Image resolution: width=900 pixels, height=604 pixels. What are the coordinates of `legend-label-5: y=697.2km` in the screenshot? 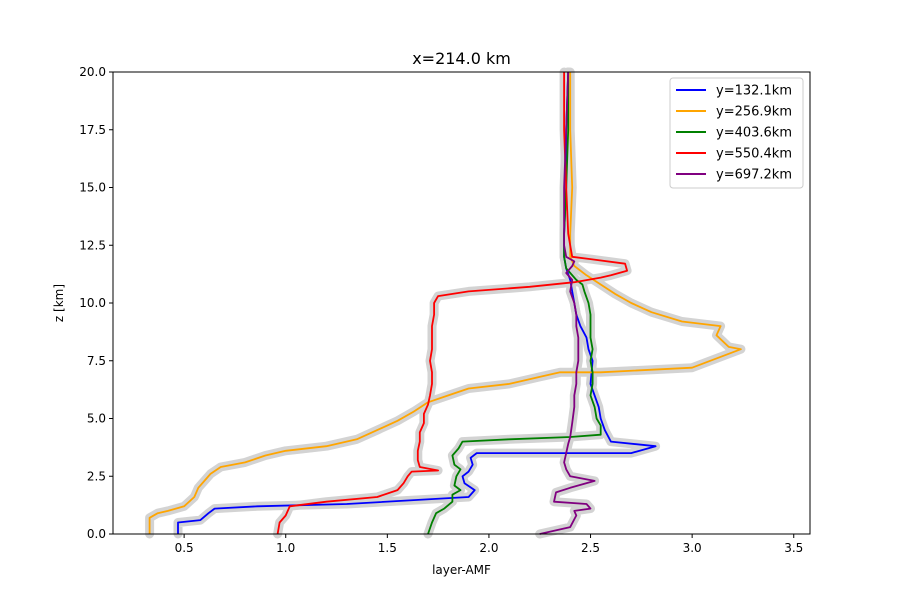 It's located at (754, 175).